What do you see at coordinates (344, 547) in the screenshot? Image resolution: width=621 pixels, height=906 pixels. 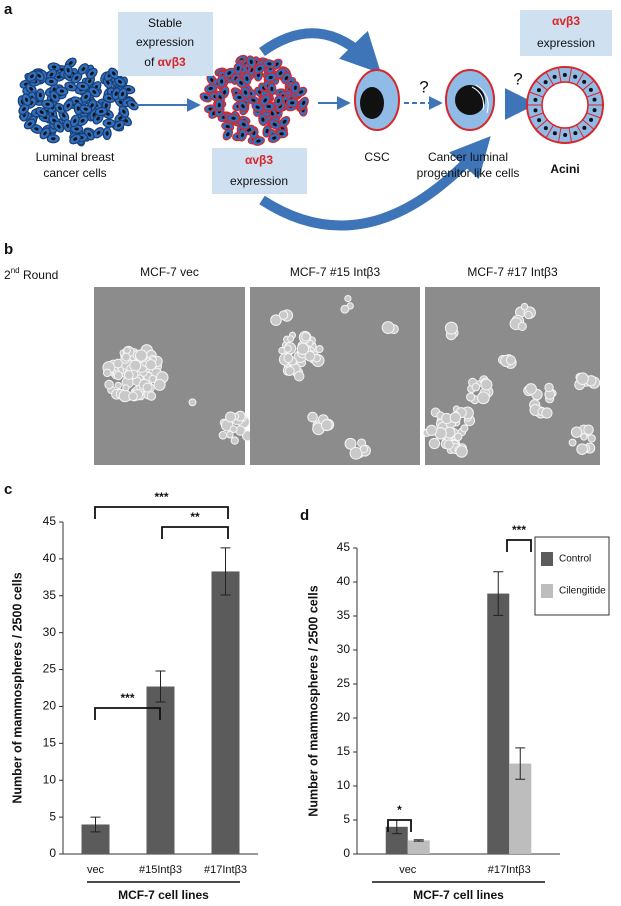 I see `y-tick-label: 45` at bounding box center [344, 547].